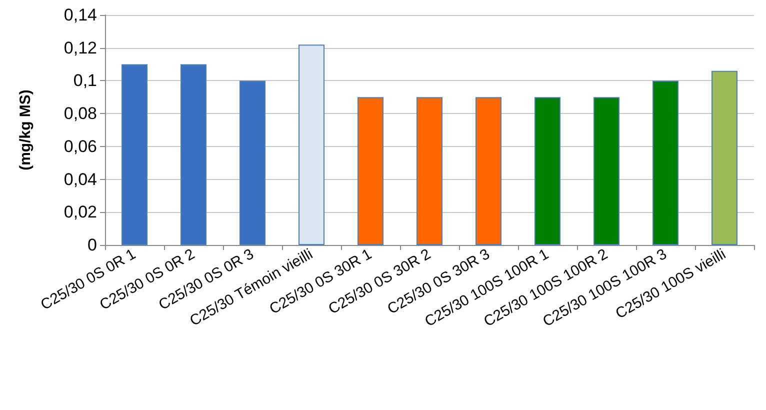 The width and height of the screenshot is (766, 410). Describe the element at coordinates (80, 179) in the screenshot. I see `y-tick-label: 0,04` at that location.